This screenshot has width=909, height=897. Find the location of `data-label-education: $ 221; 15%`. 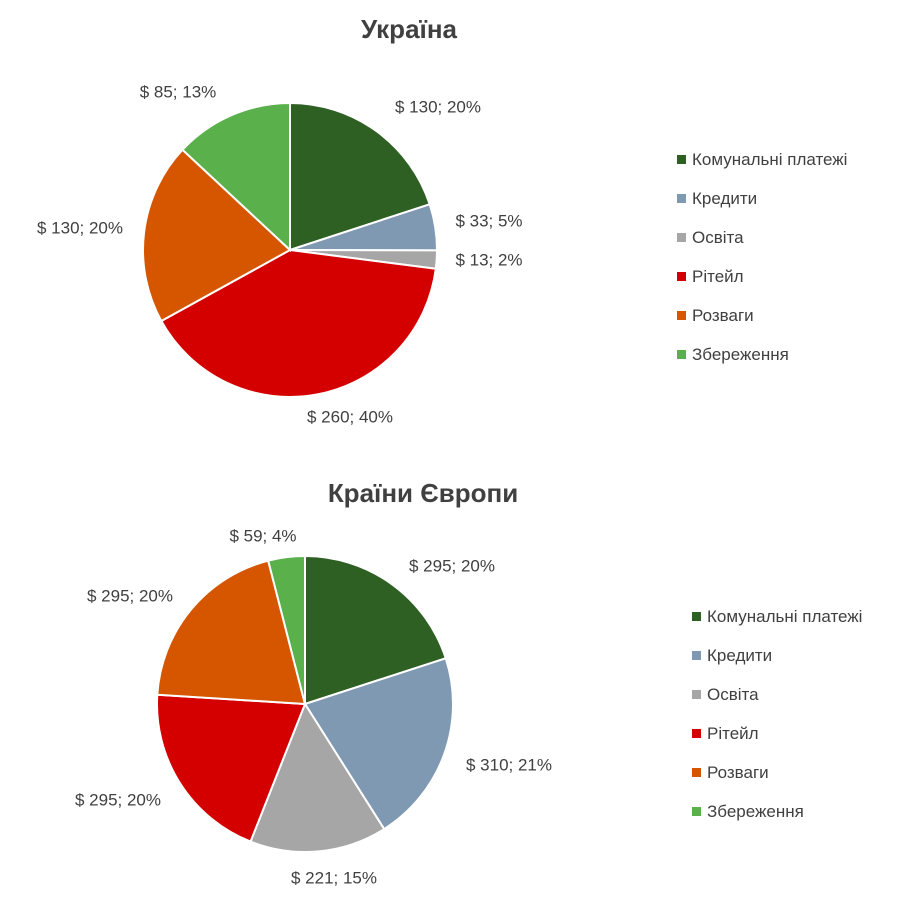

data-label-education: $ 221; 15% is located at coordinates (334, 877).